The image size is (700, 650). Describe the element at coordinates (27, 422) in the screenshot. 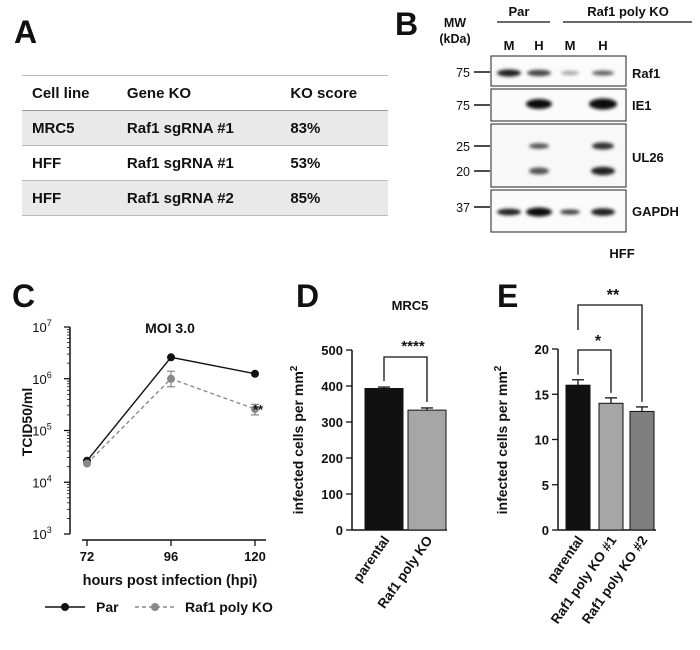

I see `chart-c-ylabel: TCID50/ml` at that location.